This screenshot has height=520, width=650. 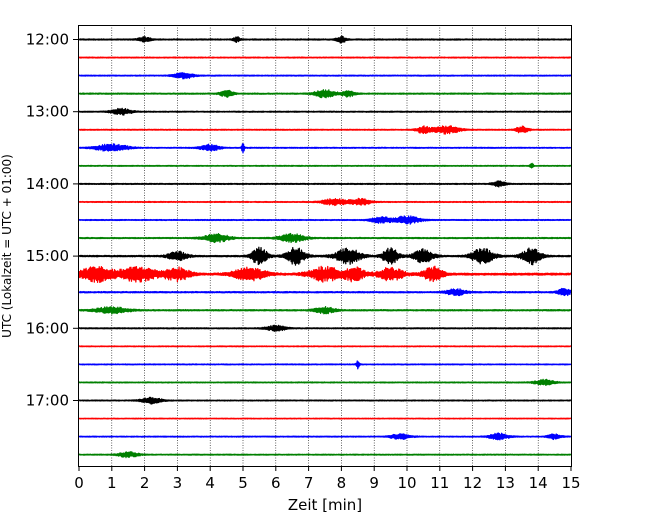 I want to click on x-tick-label: 7, so click(x=309, y=483).